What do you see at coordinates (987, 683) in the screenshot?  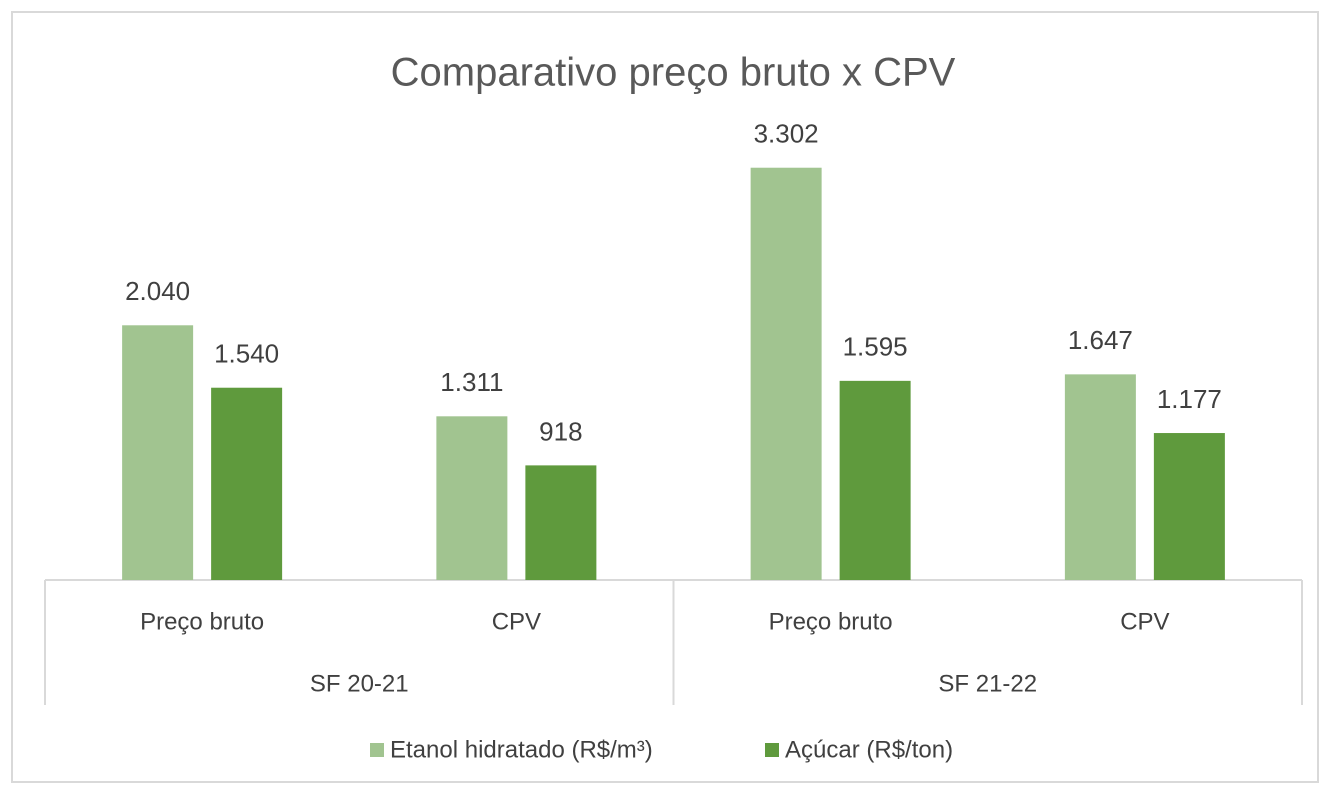 I see `group-label: SF 21-22` at bounding box center [987, 683].